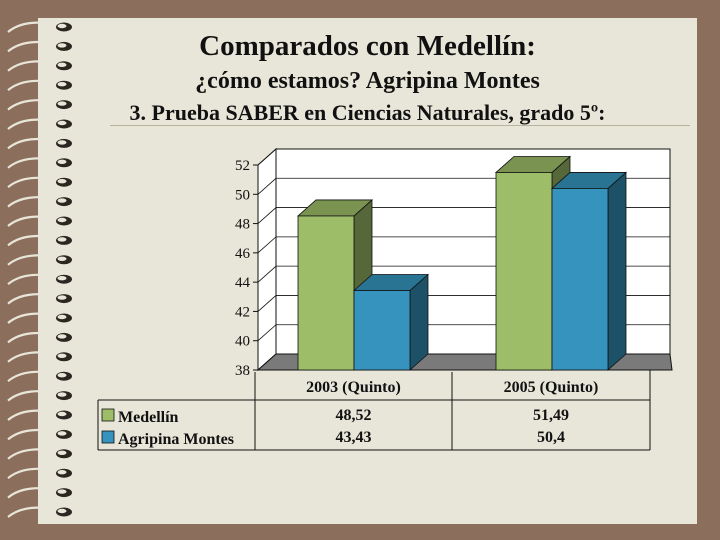 Image resolution: width=720 pixels, height=540 pixels. Describe the element at coordinates (353, 387) in the screenshot. I see `category-label: 2003 (Quinto)` at that location.